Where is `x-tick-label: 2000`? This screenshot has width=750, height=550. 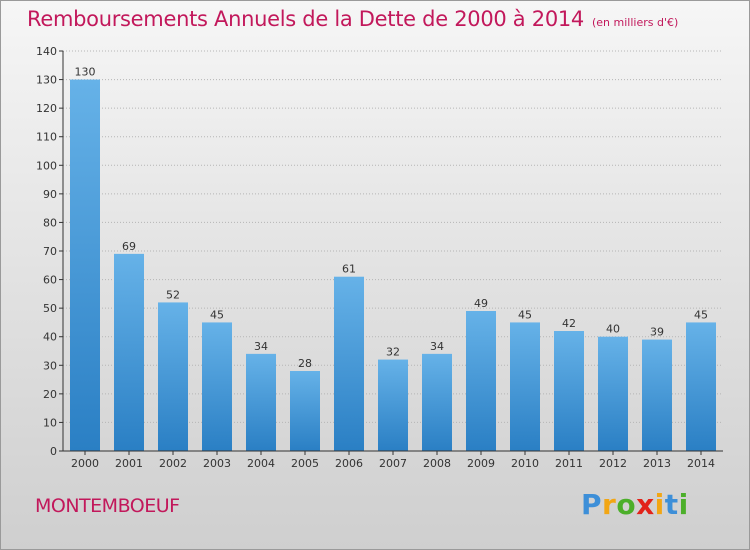 x-tick-label: 2000 is located at coordinates (85, 463).